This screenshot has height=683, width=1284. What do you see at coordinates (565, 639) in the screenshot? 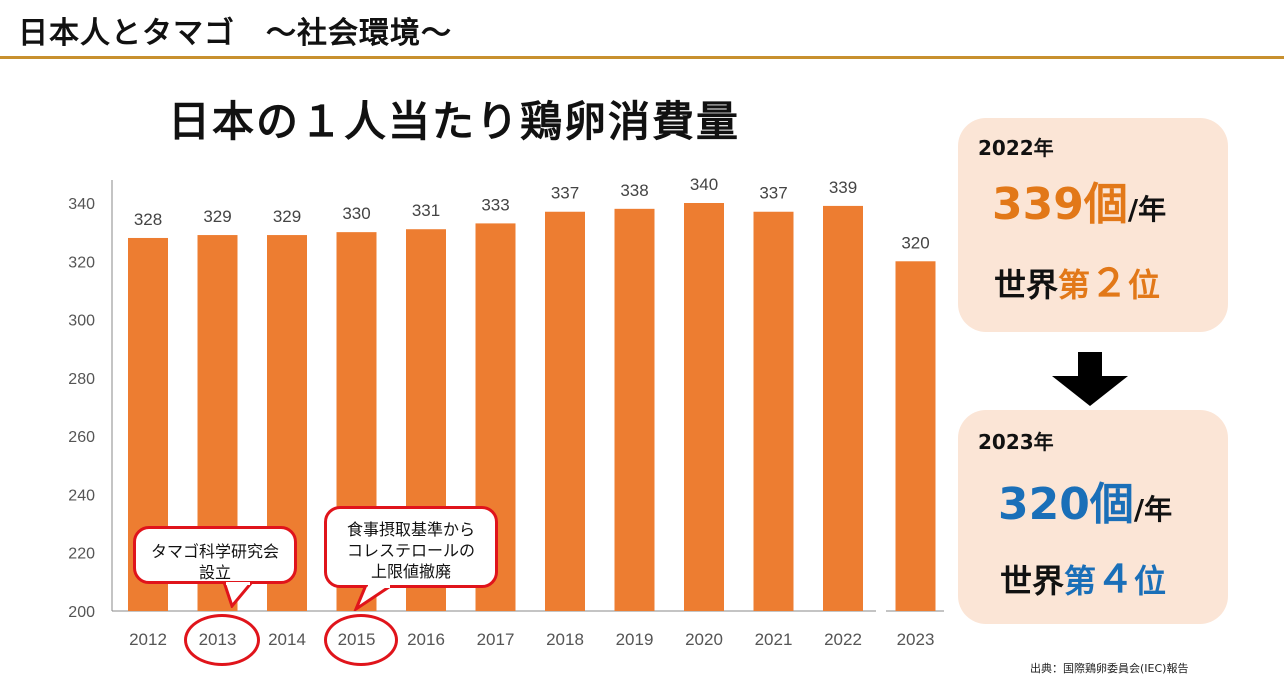
I see `x-tick-label-2018: 2018` at bounding box center [565, 639].